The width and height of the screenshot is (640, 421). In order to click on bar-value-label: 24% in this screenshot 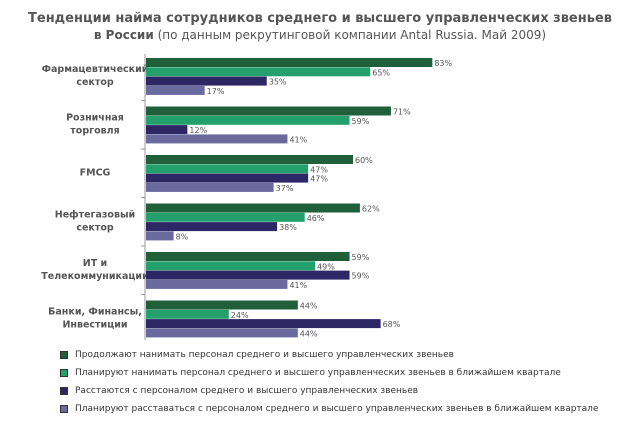, I will do `click(240, 315)`.